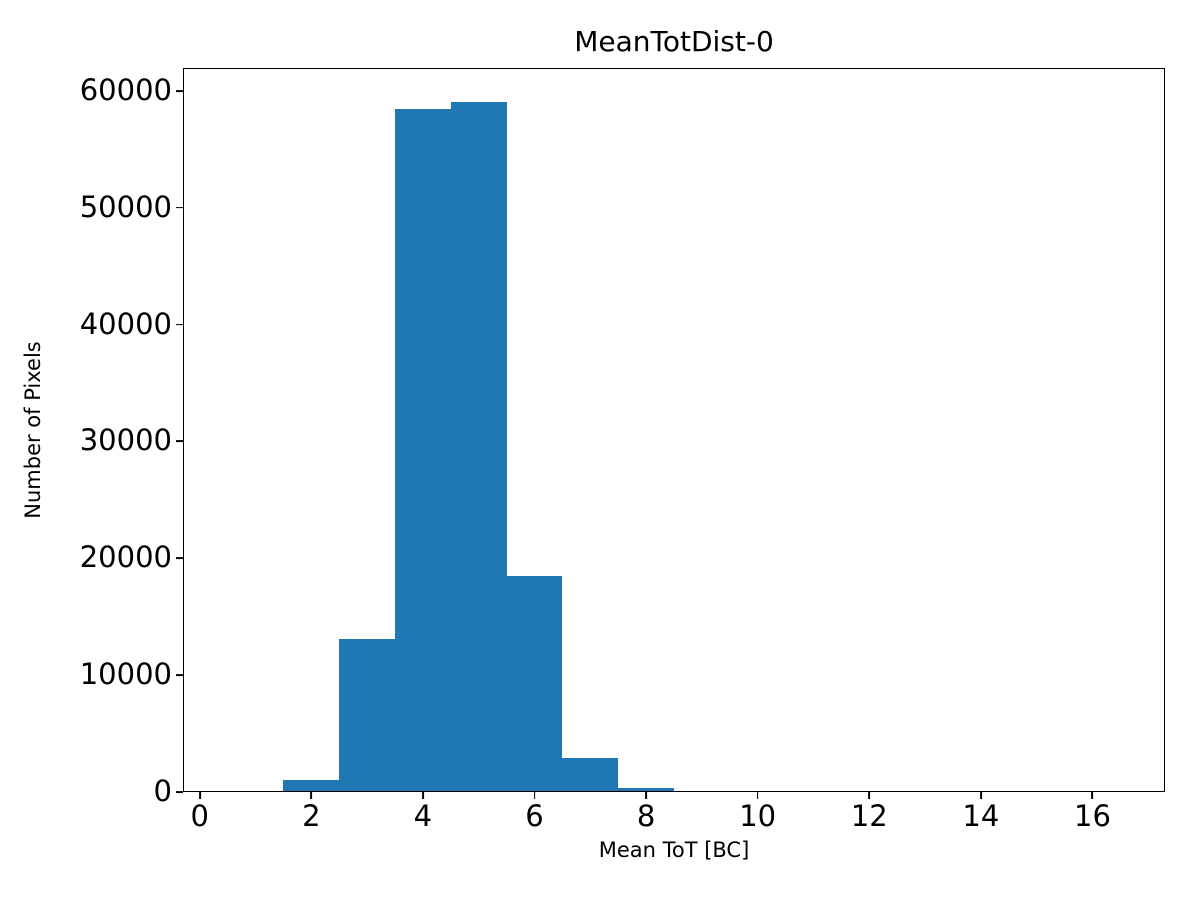 This screenshot has width=1200, height=900. Describe the element at coordinates (981, 816) in the screenshot. I see `x-tick-label: 14` at that location.